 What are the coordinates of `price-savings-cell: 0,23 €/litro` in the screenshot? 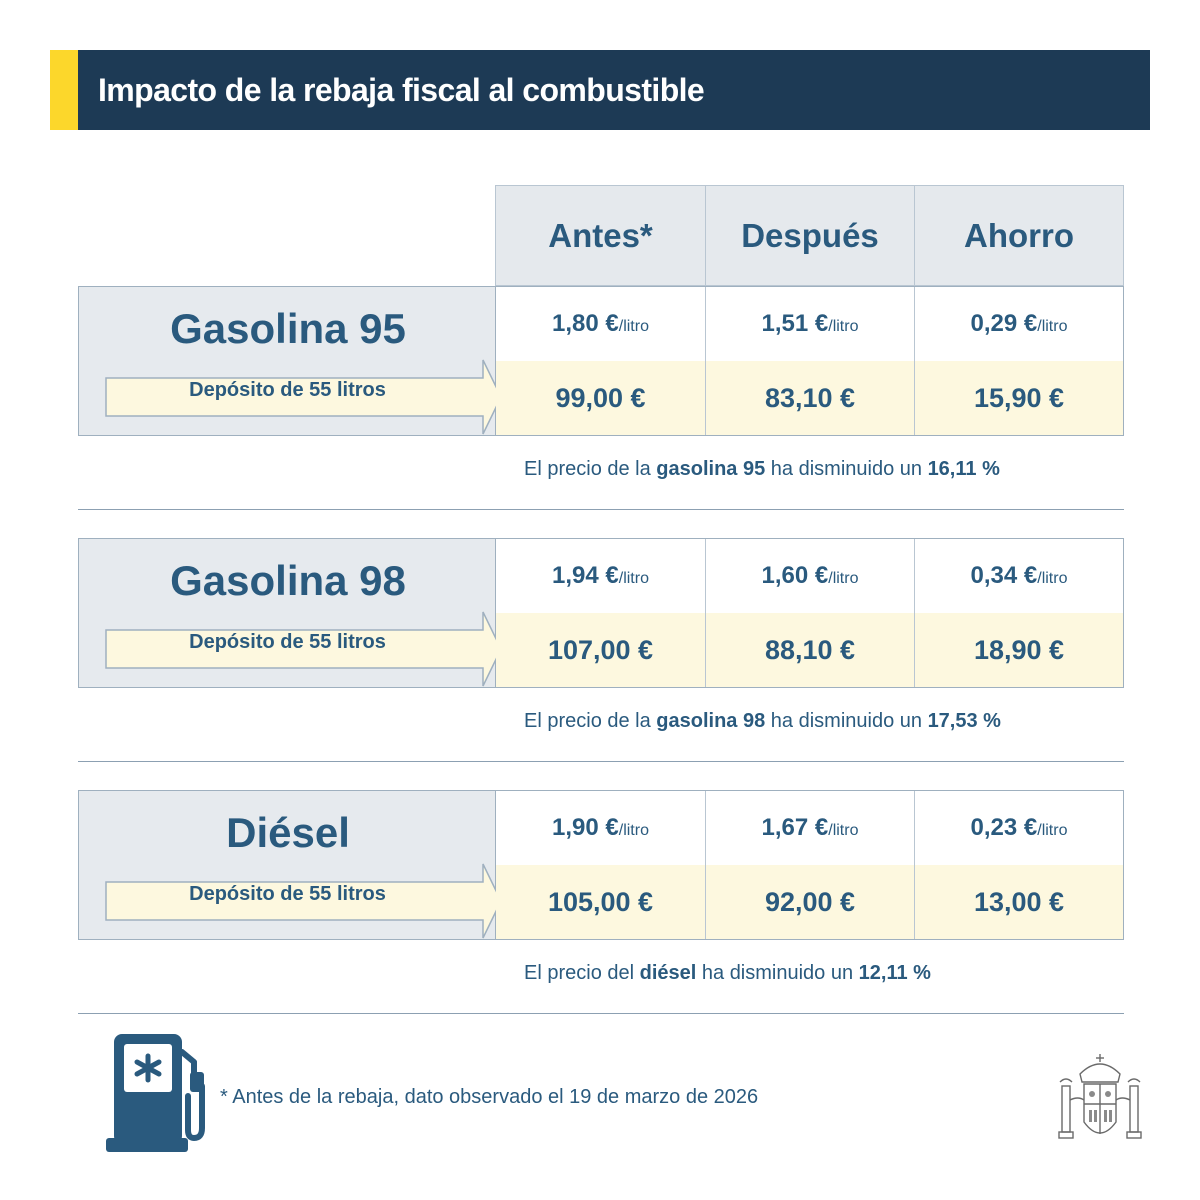 It's located at (1019, 827).